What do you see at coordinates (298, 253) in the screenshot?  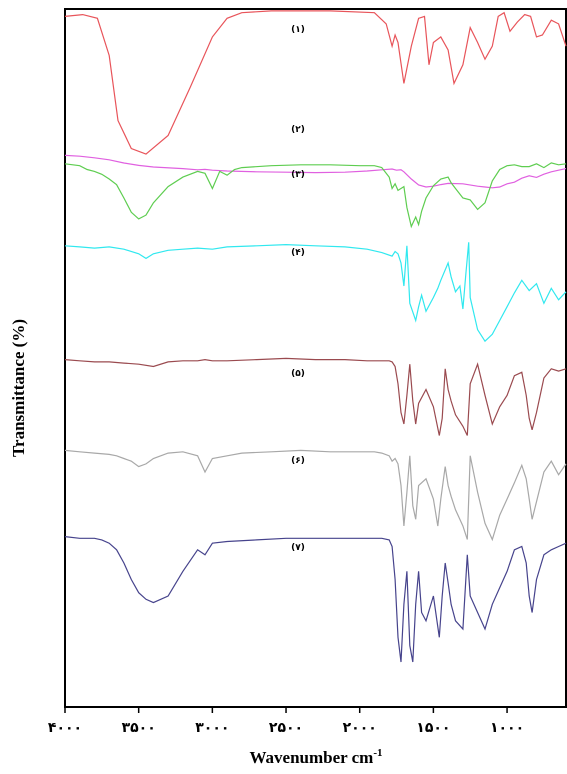 I see `series-label-4: (۴)` at bounding box center [298, 253].